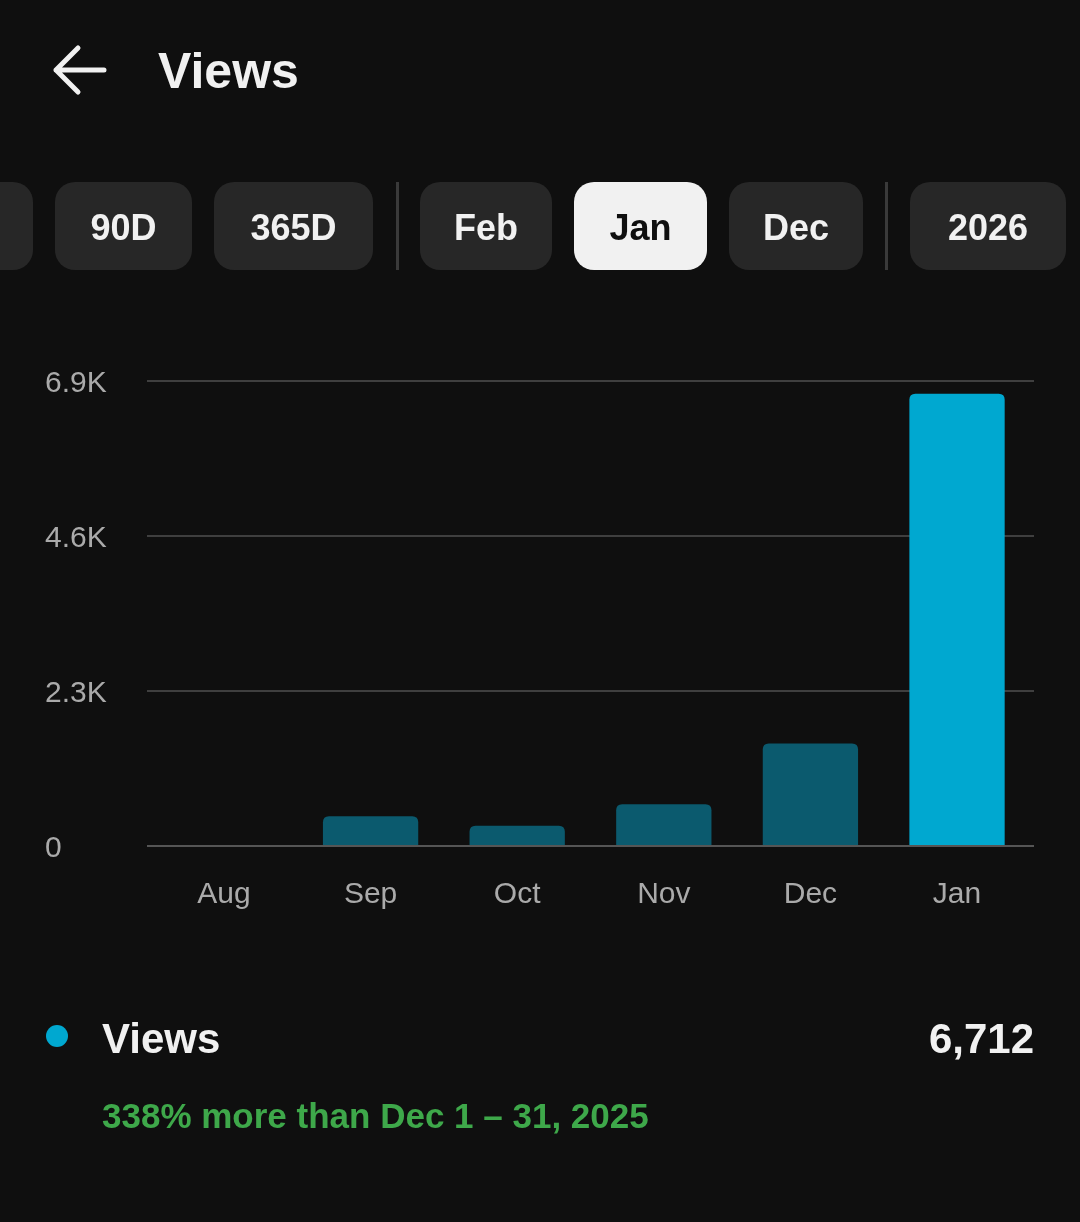 The width and height of the screenshot is (1080, 1222). What do you see at coordinates (957, 892) in the screenshot?
I see `x-tick-label: Jan` at bounding box center [957, 892].